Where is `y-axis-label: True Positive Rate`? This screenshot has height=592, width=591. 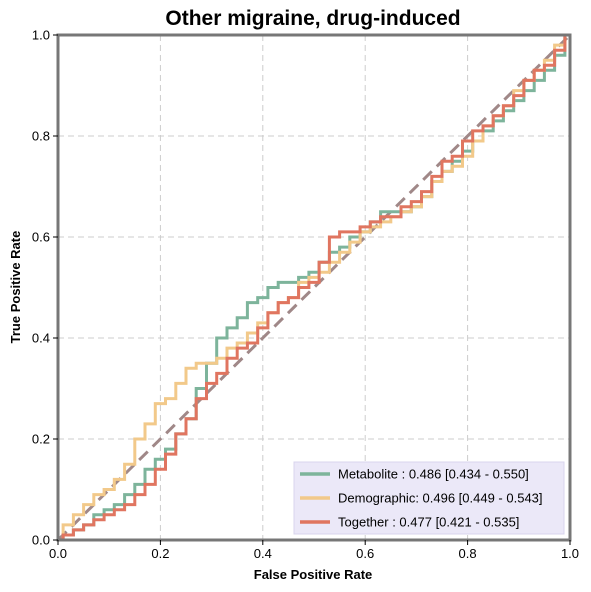
y-axis-label: True Positive Rate is located at coordinates (15, 287).